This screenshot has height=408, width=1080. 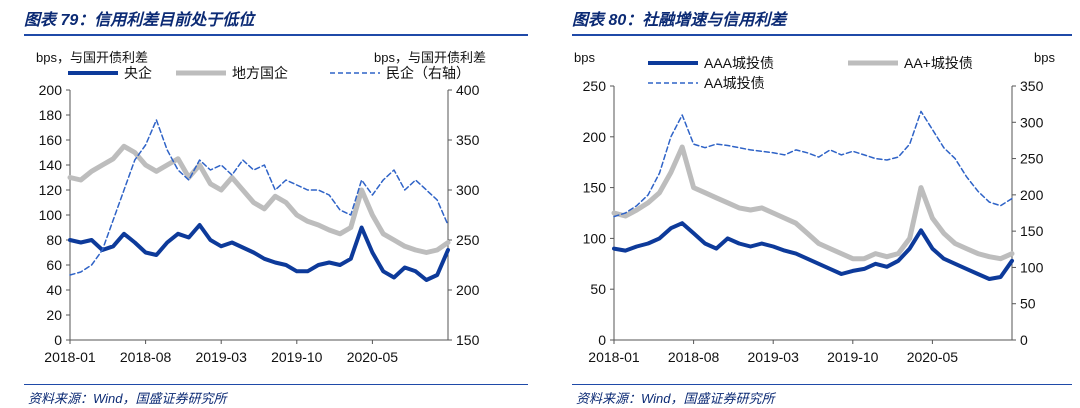 I want to click on figure-79-source-rule, so click(x=276, y=384).